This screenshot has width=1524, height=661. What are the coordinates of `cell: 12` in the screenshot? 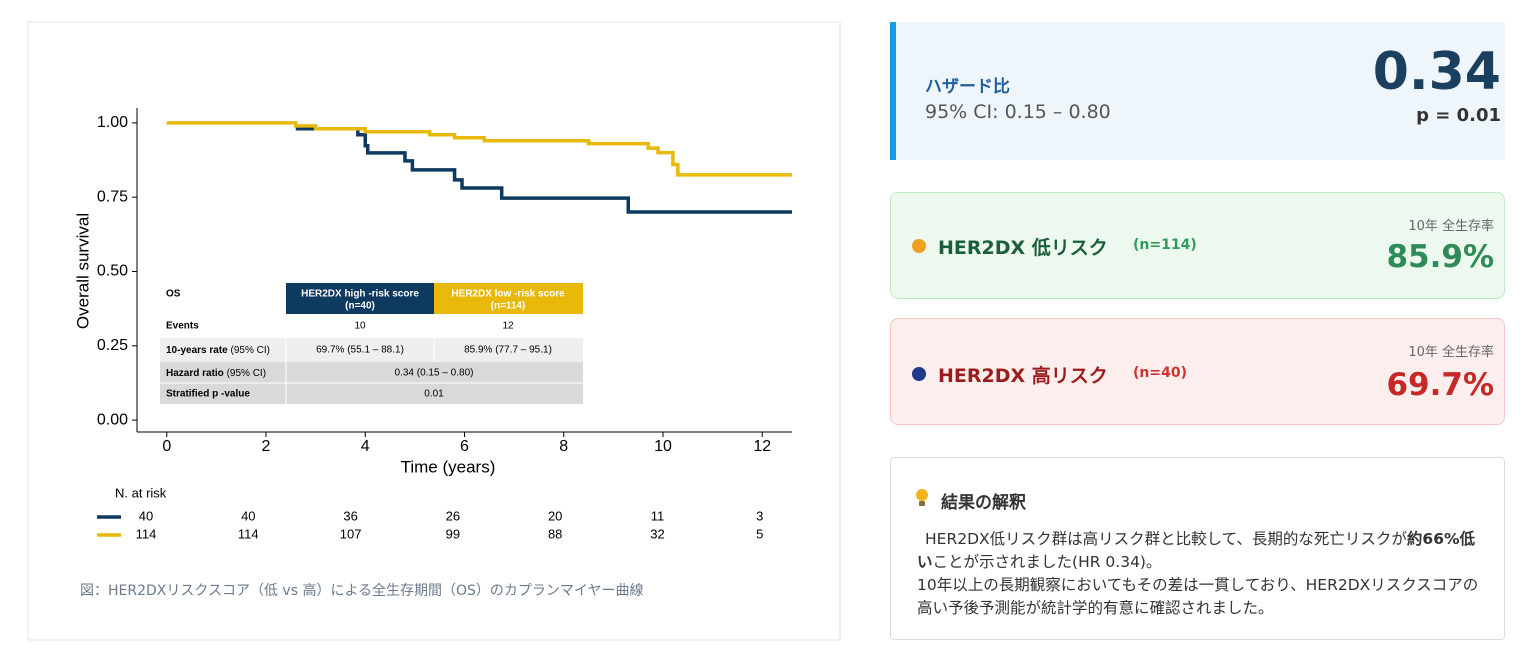 It's located at (508, 326).